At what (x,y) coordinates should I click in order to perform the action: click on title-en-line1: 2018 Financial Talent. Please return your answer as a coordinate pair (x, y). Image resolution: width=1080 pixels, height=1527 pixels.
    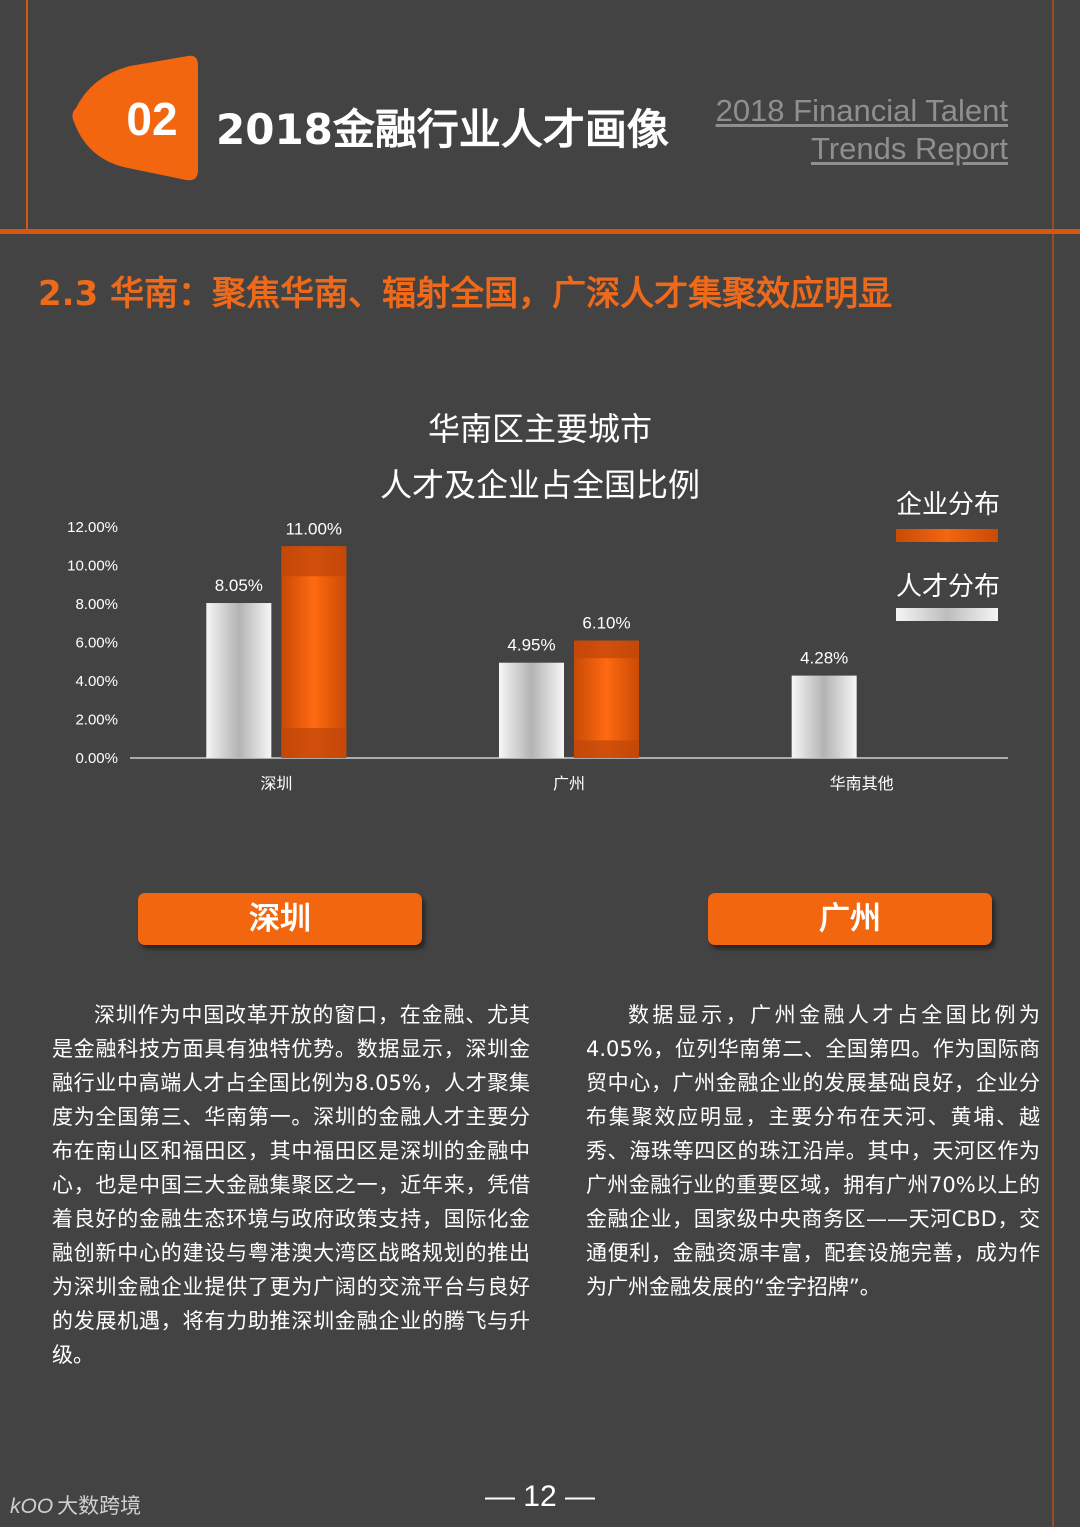
    Looking at the image, I should click on (861, 110).